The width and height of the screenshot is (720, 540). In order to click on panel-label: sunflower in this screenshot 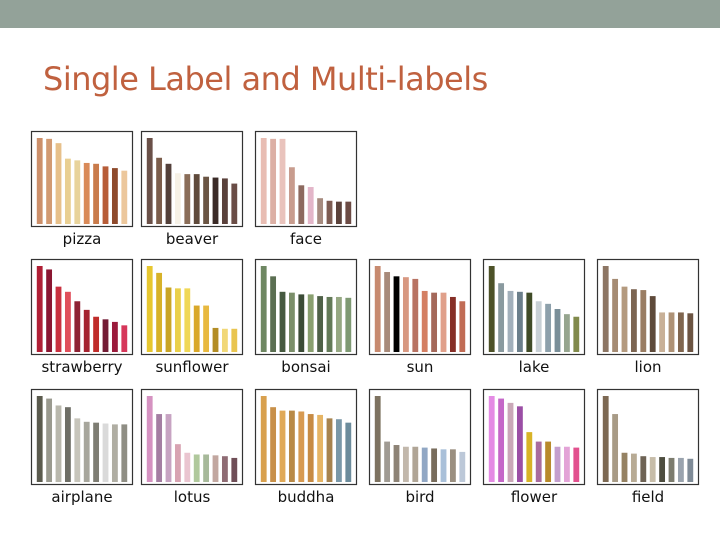, I will do `click(192, 367)`.